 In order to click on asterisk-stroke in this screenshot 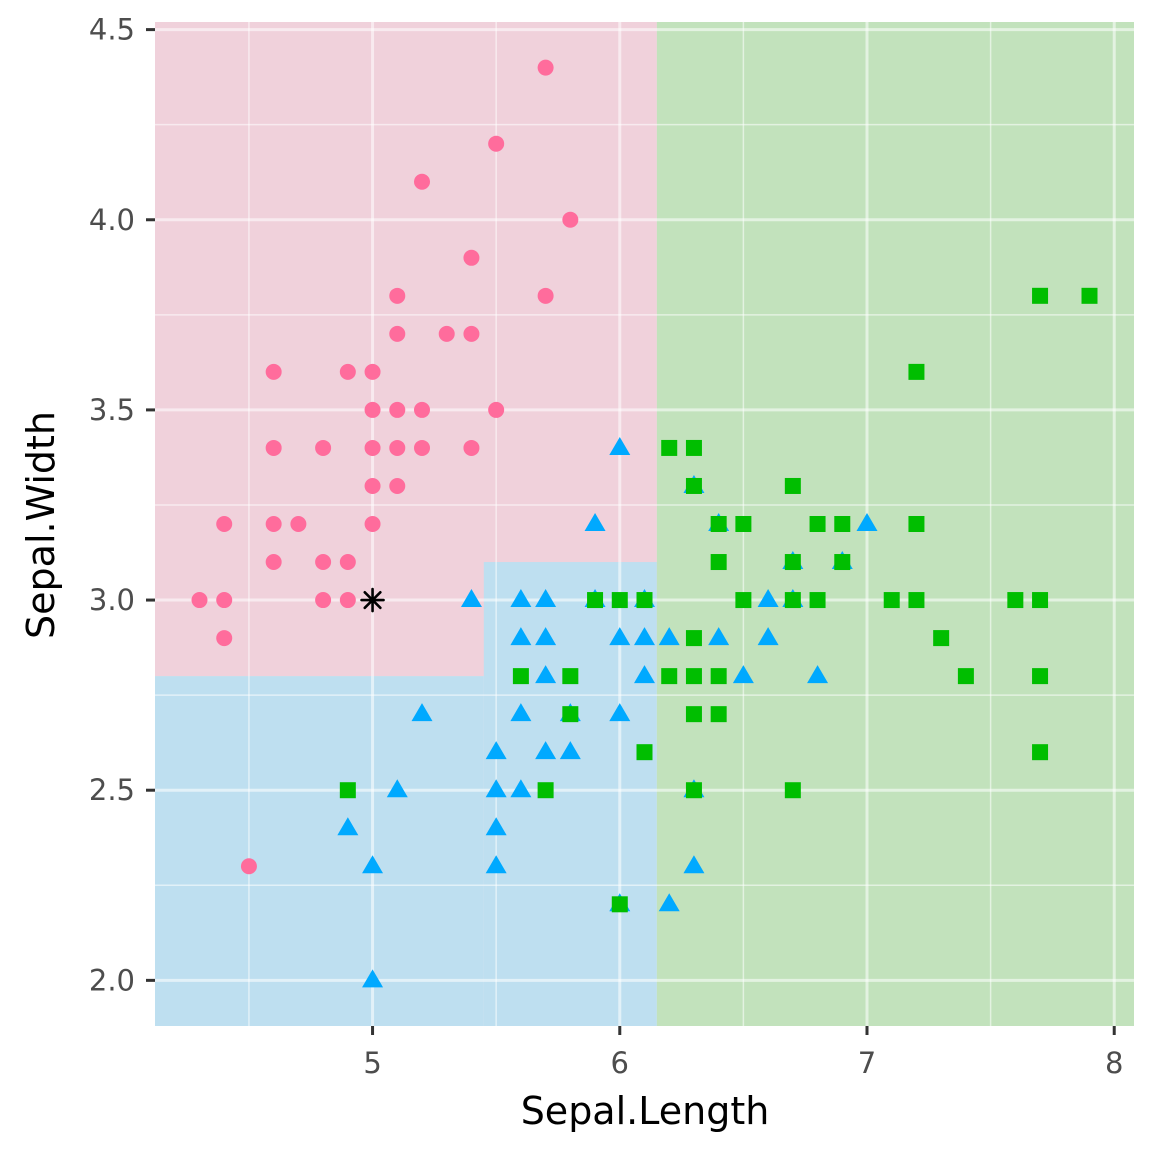, I will do `click(372, 600)`.